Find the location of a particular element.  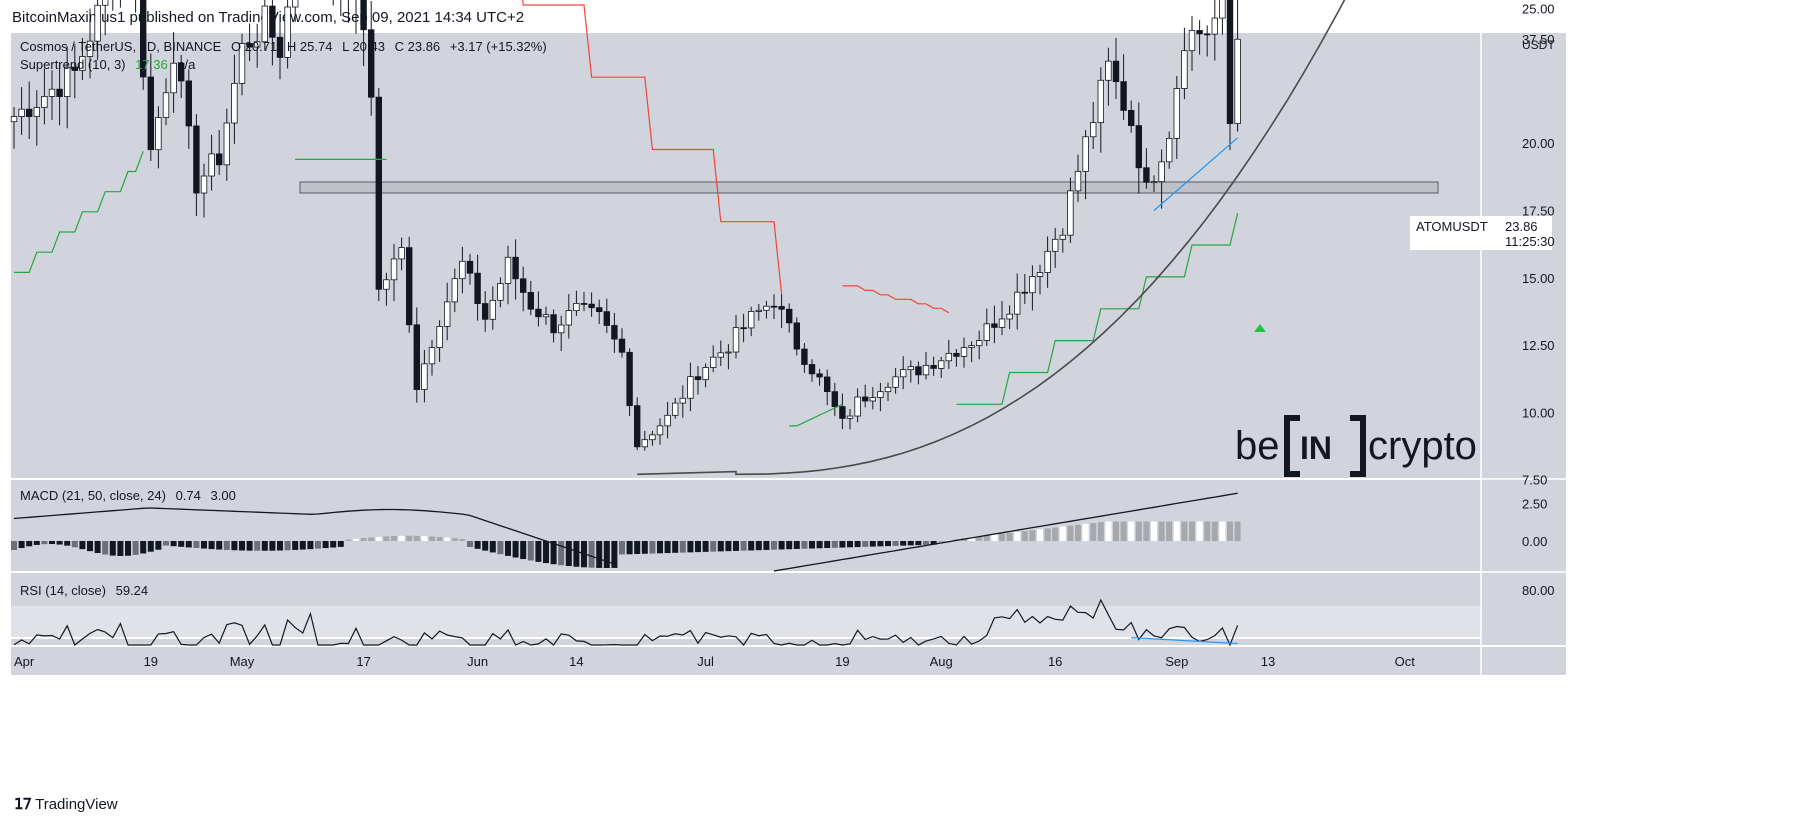

supertrend-label: Supertrend (10, 3) is located at coordinates (73, 64).